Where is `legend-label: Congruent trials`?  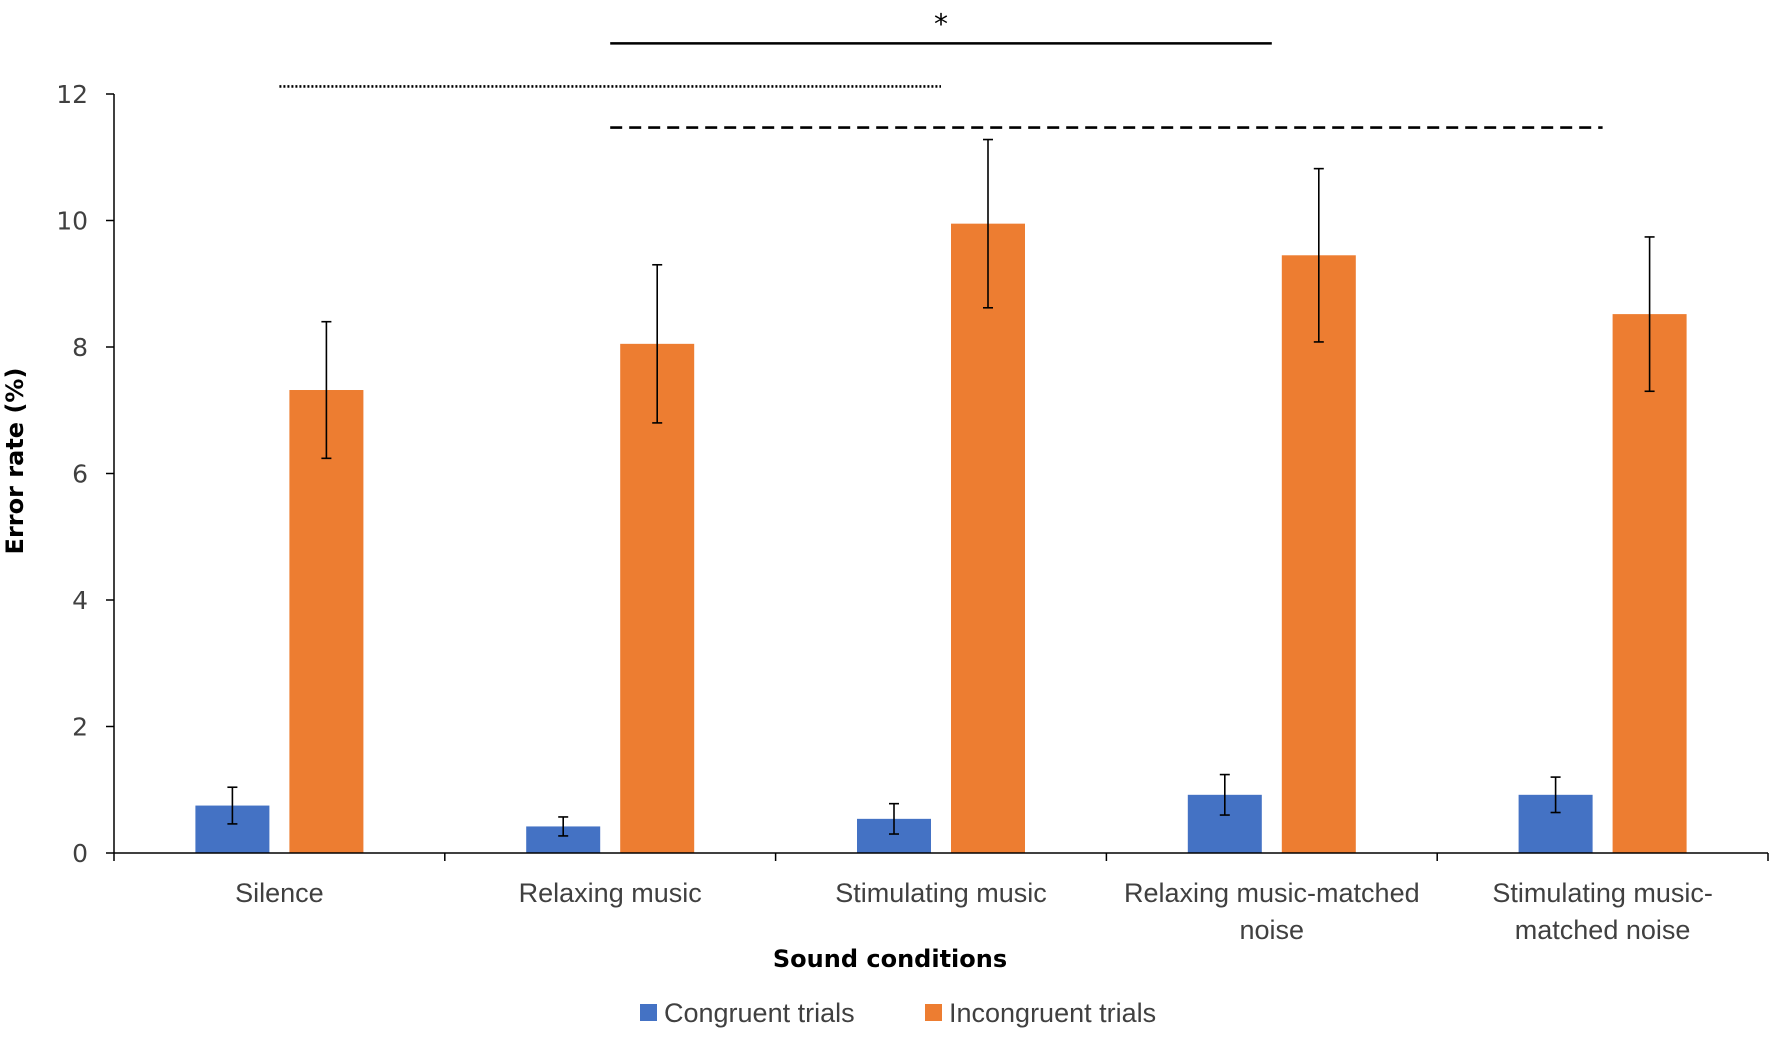
legend-label: Congruent trials is located at coordinates (759, 1013).